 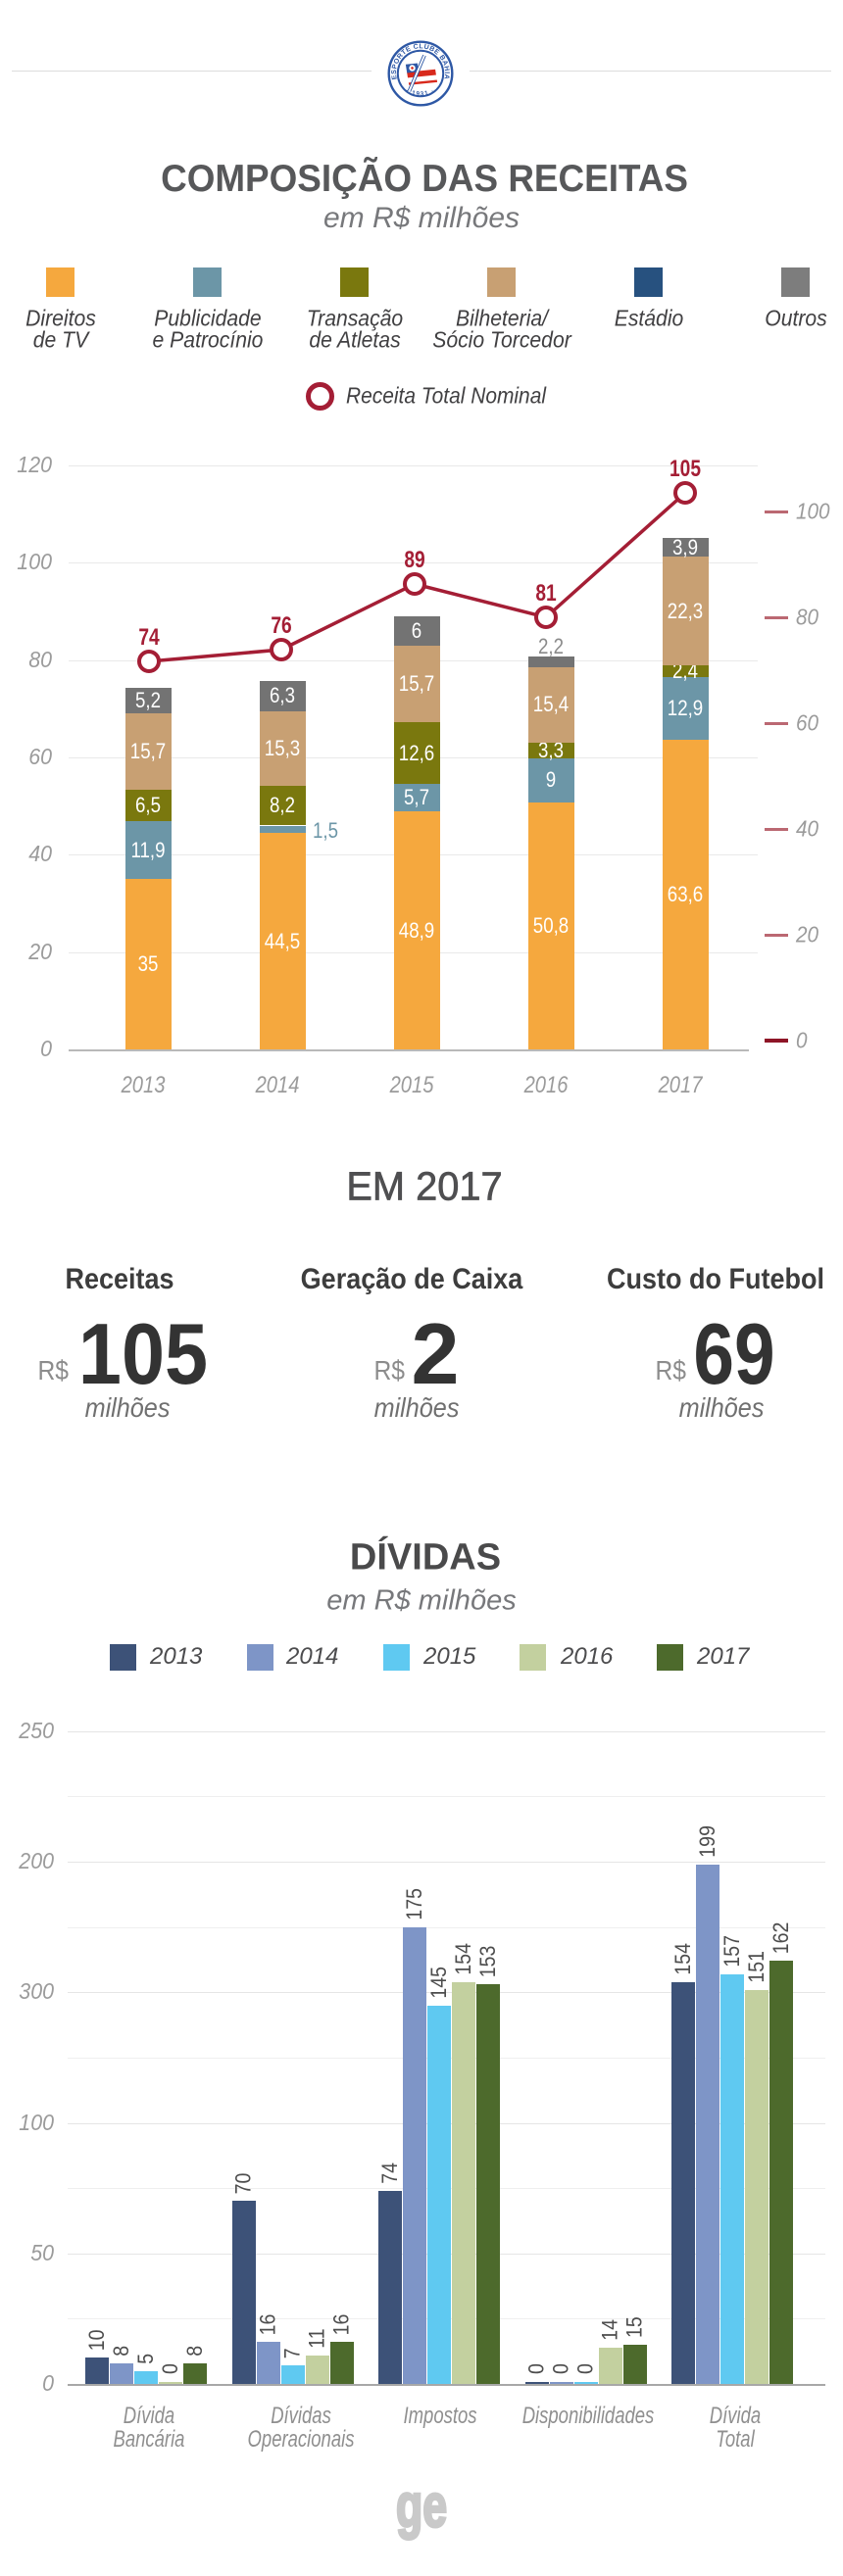 I want to click on svg-text: 15, so click(x=634, y=2327).